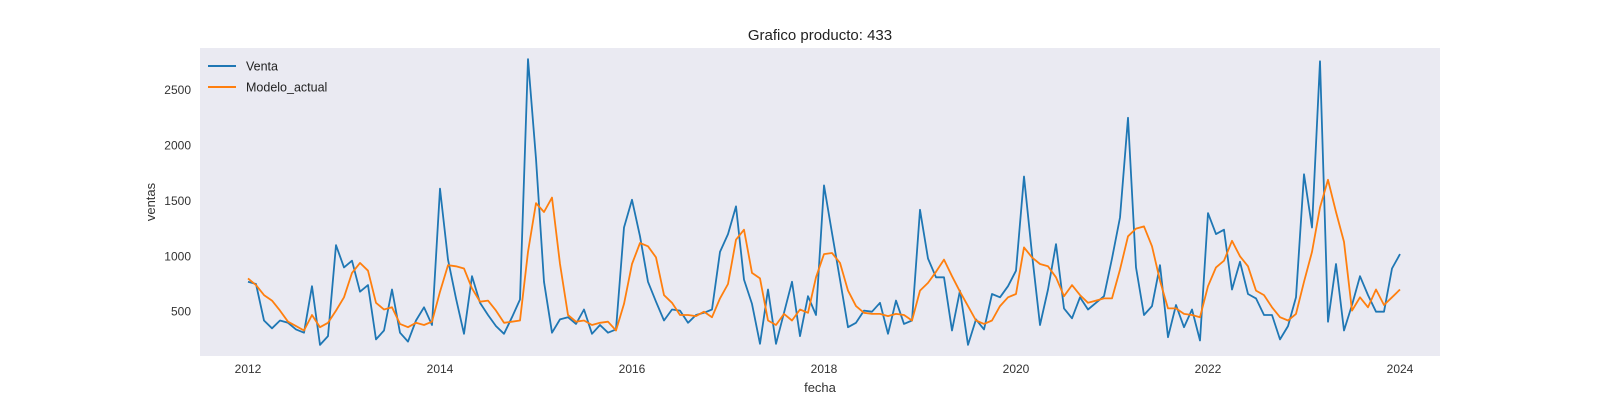 This screenshot has height=400, width=1600. I want to click on y-axis-label: ventas, so click(150, 201).